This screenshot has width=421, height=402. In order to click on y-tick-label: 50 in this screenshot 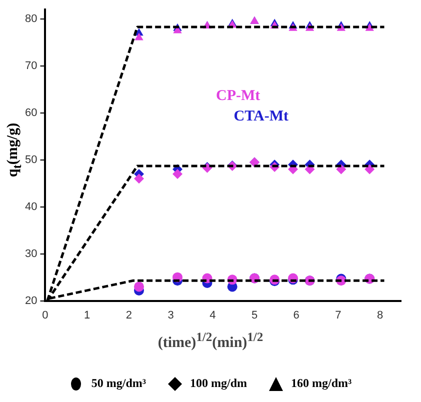, I will do `click(31, 160)`.